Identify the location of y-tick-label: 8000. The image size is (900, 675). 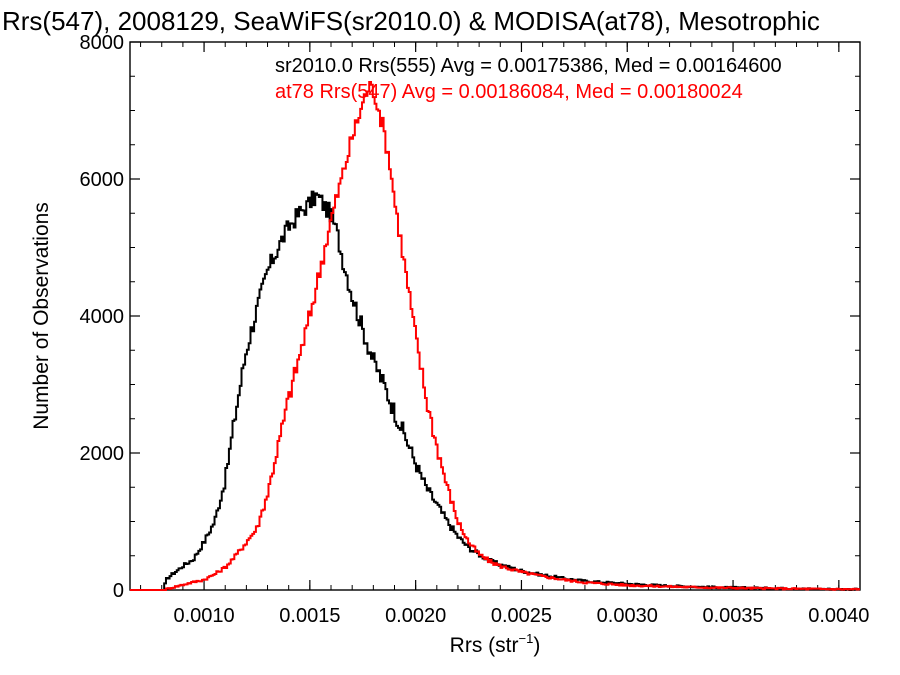
(102, 43).